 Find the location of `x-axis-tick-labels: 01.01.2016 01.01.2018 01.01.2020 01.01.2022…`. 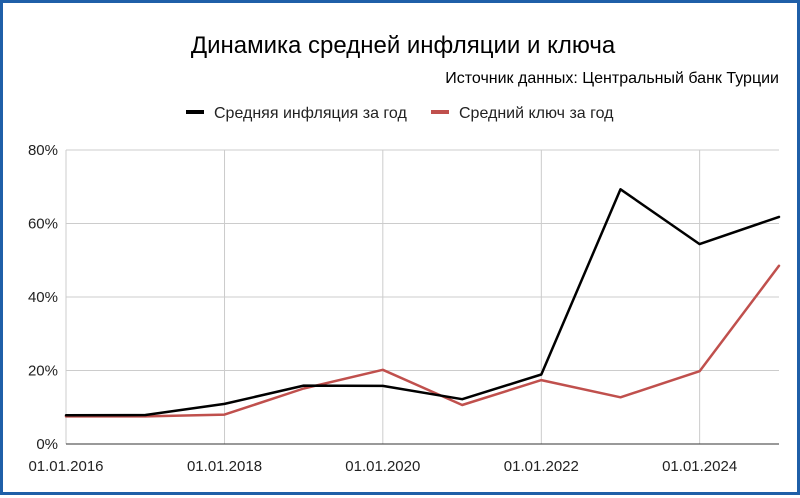

x-axis-tick-labels: 01.01.2016 01.01.2018 01.01.2020 01.01.2022… is located at coordinates (382, 466).